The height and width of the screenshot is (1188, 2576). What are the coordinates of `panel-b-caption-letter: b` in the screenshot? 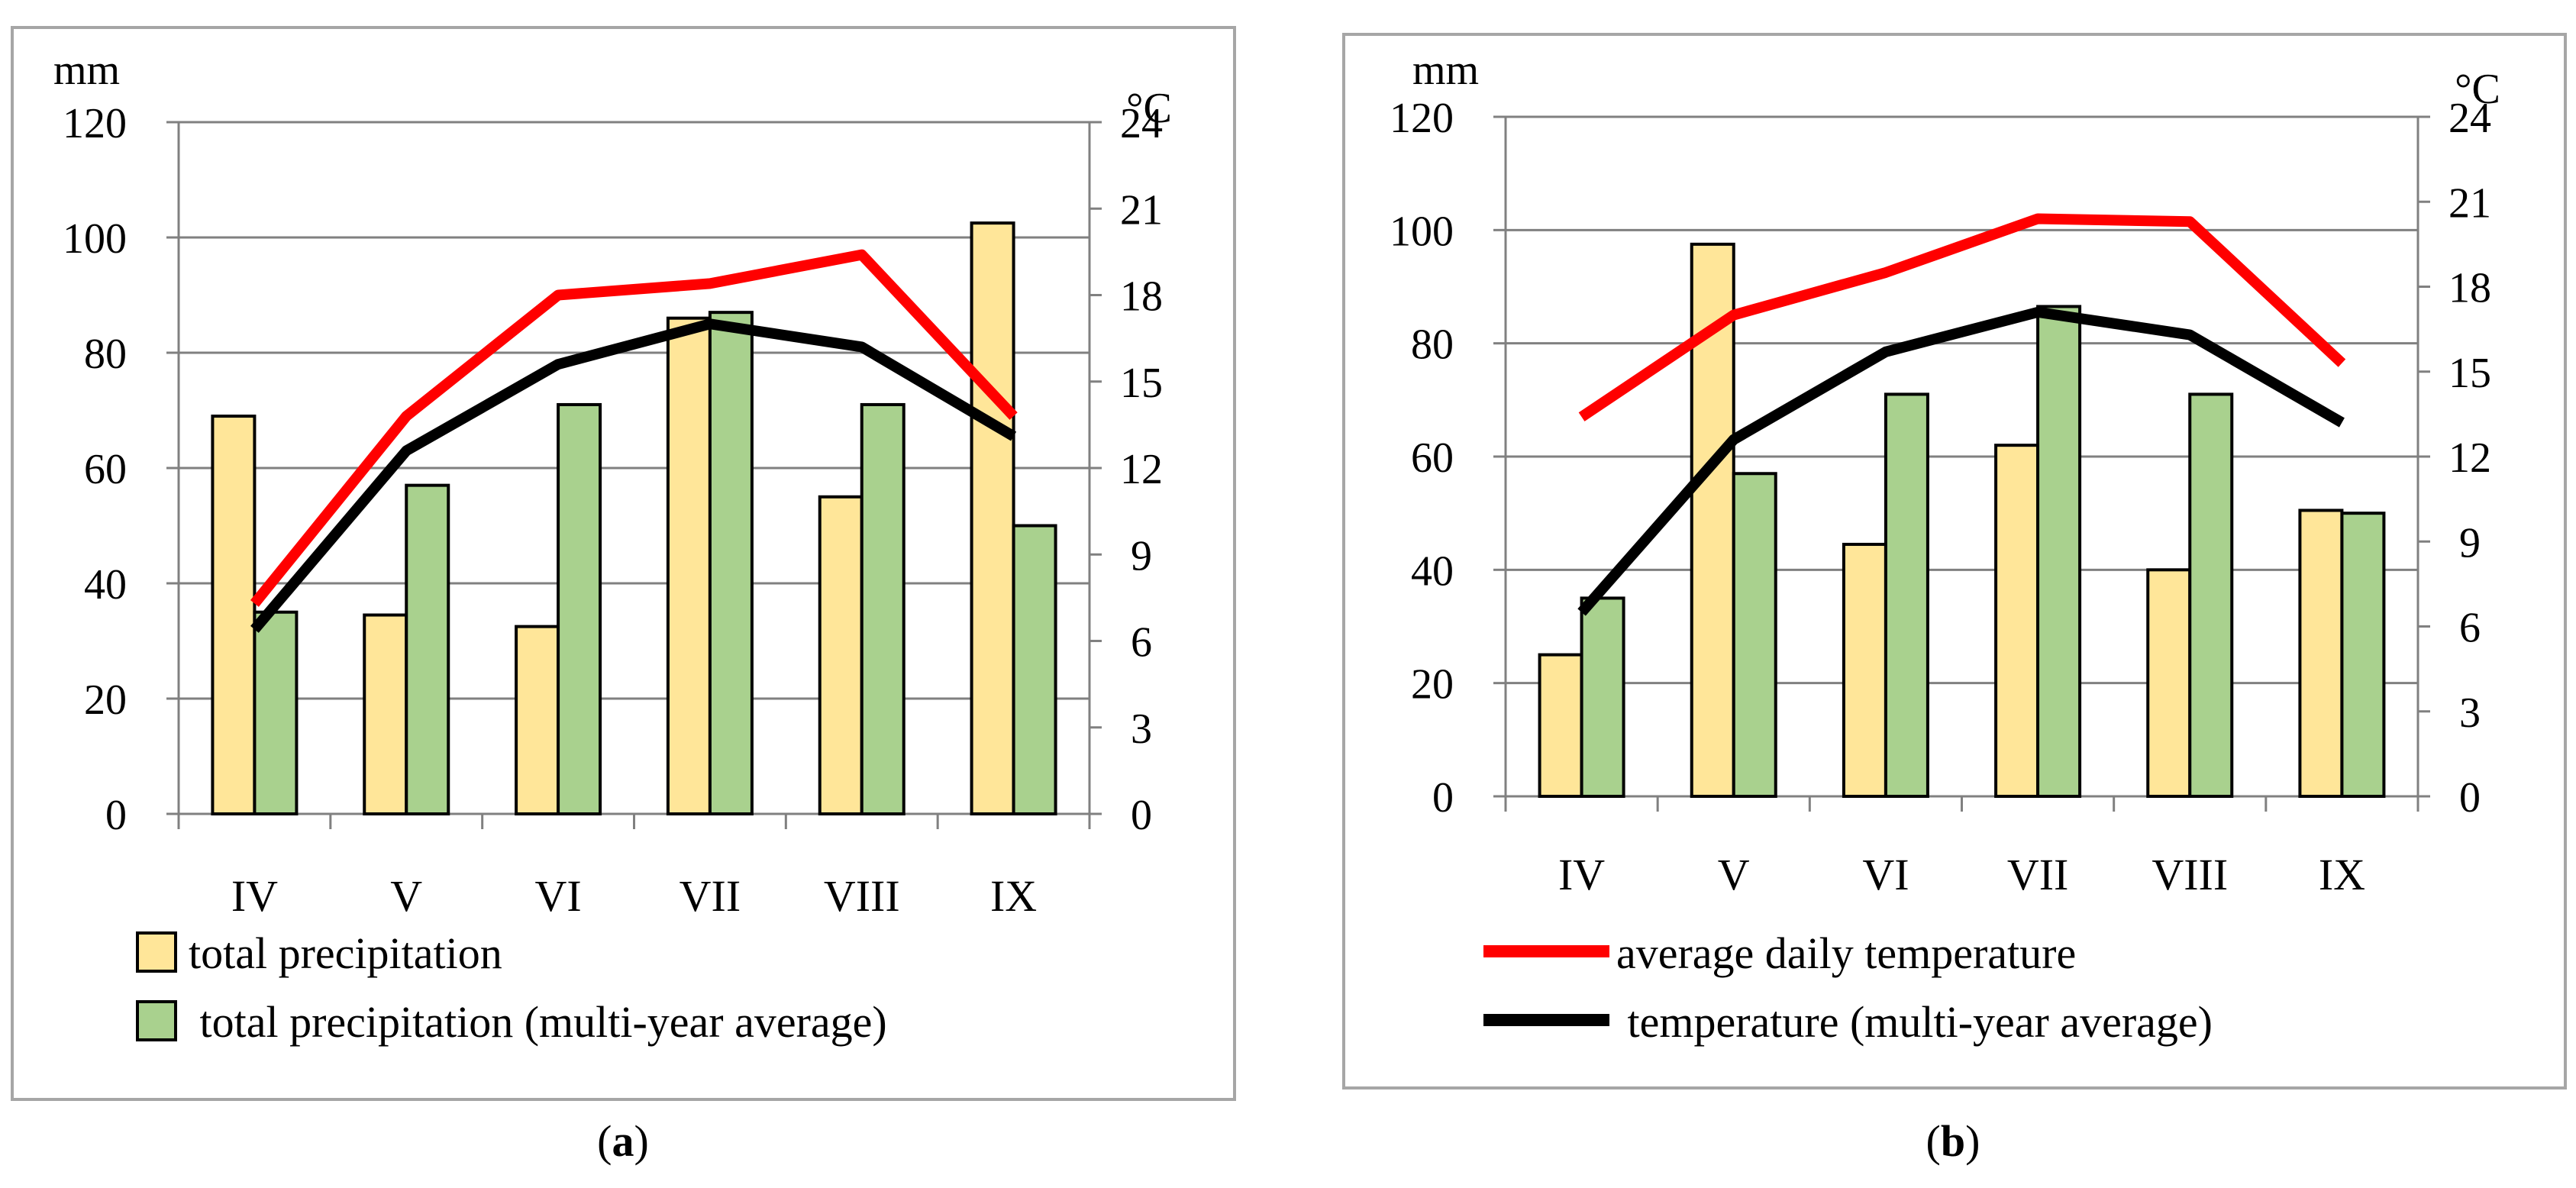 It's located at (1953, 1141).